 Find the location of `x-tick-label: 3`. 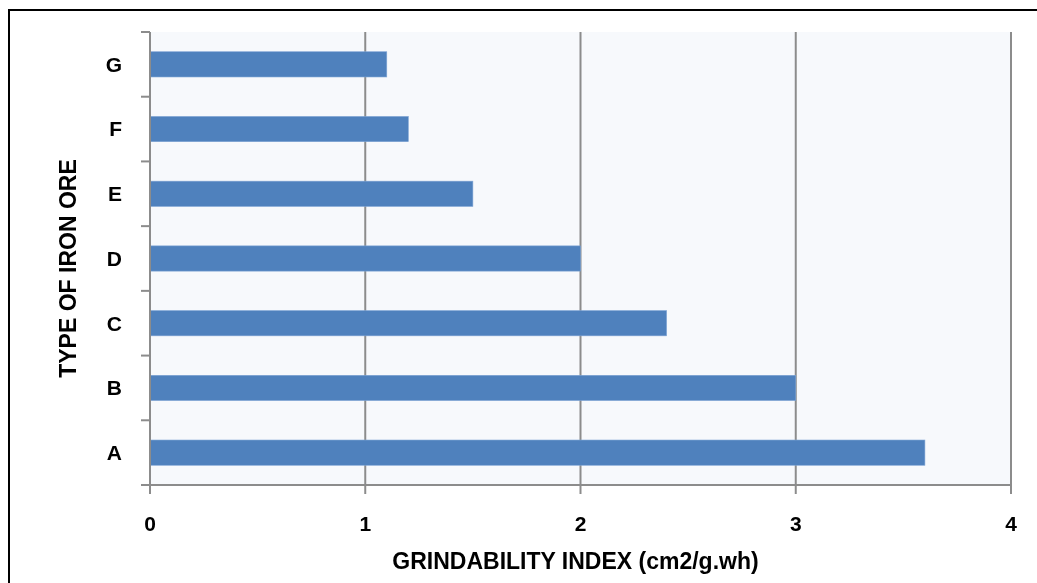

x-tick-label: 3 is located at coordinates (795, 524).